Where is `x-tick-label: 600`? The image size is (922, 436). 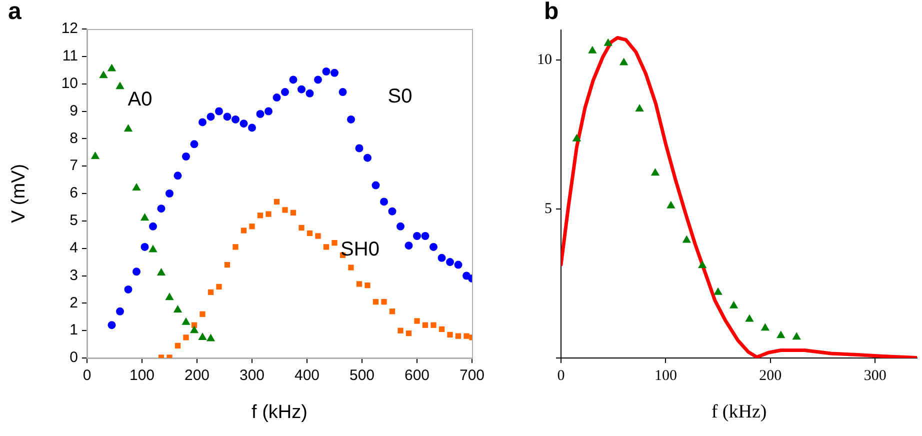 x-tick-label: 600 is located at coordinates (417, 375).